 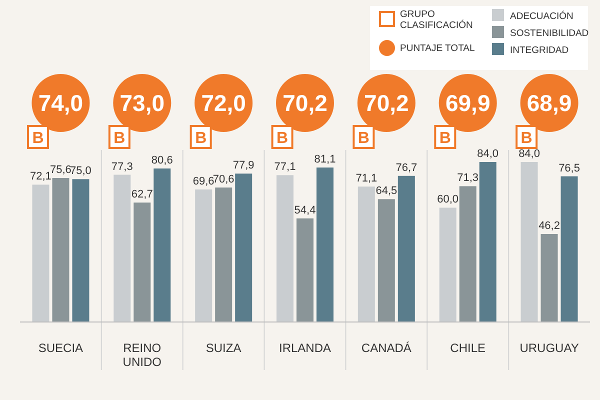 I want to click on text: 74,0, so click(x=61, y=103).